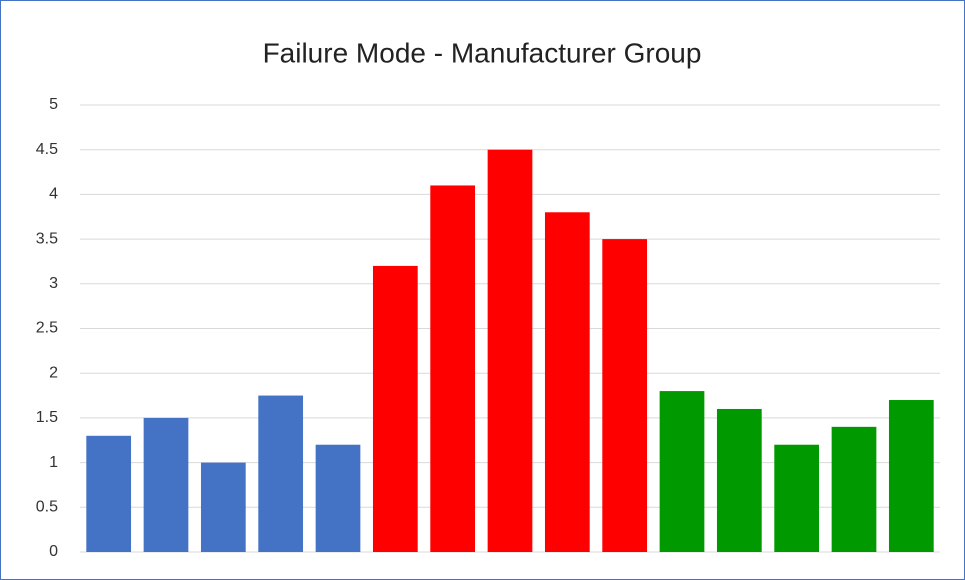  What do you see at coordinates (53, 104) in the screenshot?
I see `y-tick-label: 5` at bounding box center [53, 104].